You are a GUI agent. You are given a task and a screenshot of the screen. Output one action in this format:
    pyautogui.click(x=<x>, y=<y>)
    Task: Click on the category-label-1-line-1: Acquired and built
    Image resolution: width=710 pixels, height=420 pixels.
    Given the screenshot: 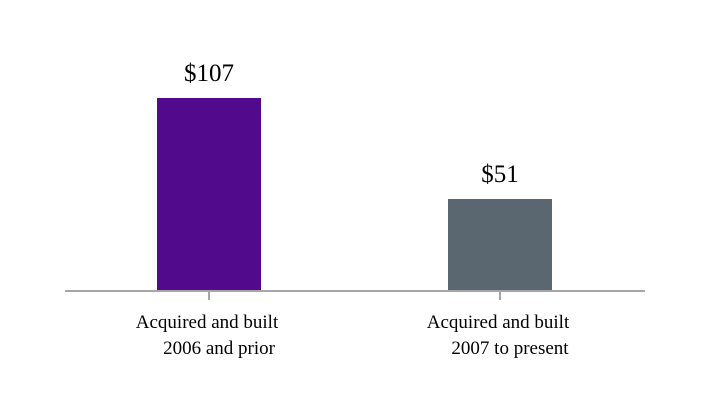 What is the action you would take?
    pyautogui.click(x=207, y=322)
    